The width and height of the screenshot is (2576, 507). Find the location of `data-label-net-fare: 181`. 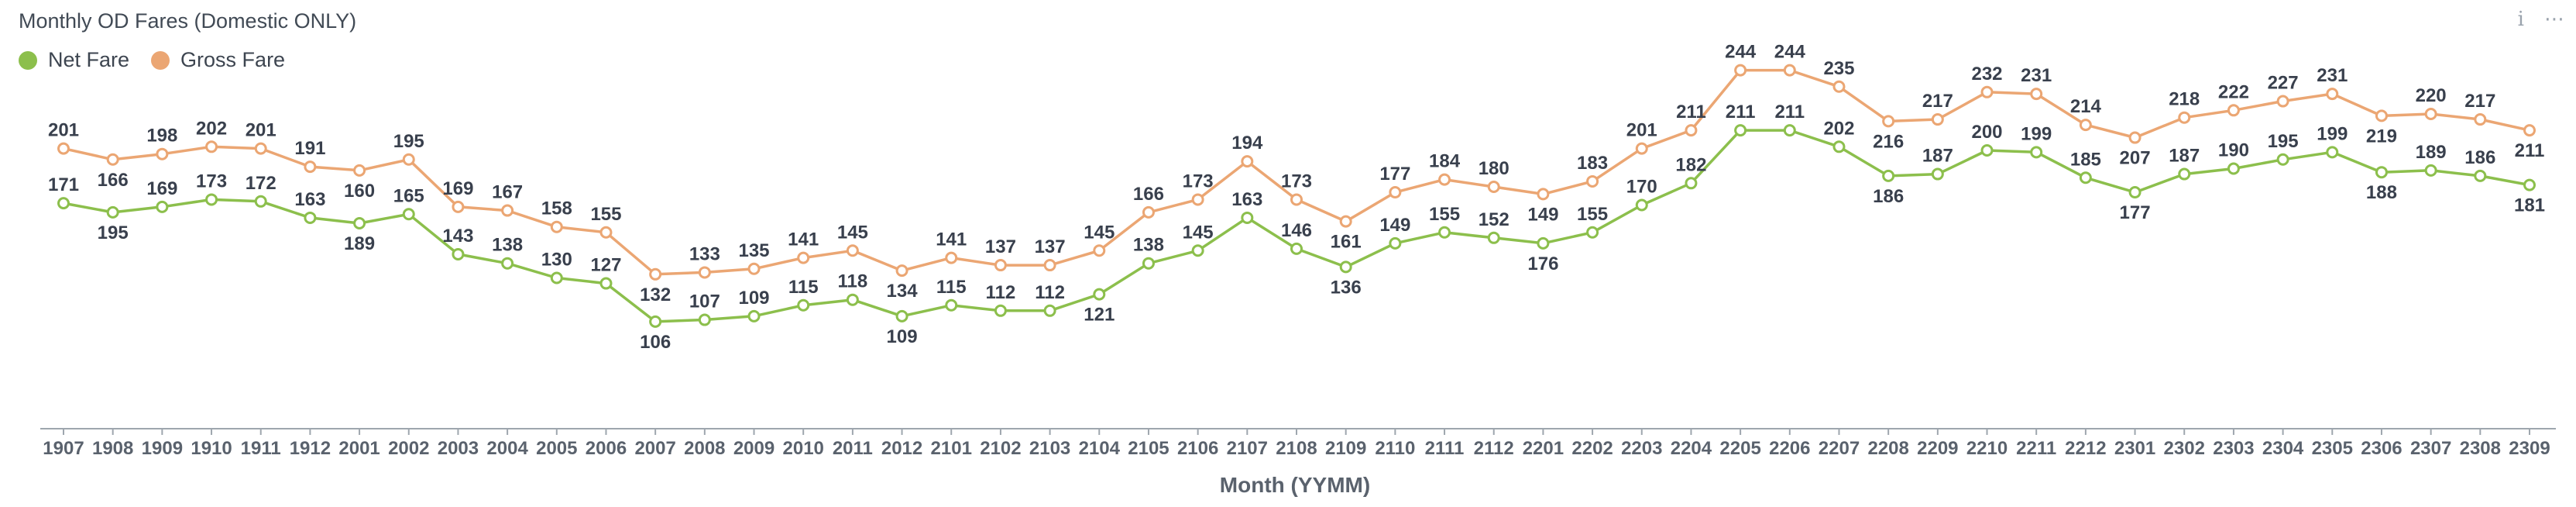

data-label-net-fare: 181 is located at coordinates (2529, 205).